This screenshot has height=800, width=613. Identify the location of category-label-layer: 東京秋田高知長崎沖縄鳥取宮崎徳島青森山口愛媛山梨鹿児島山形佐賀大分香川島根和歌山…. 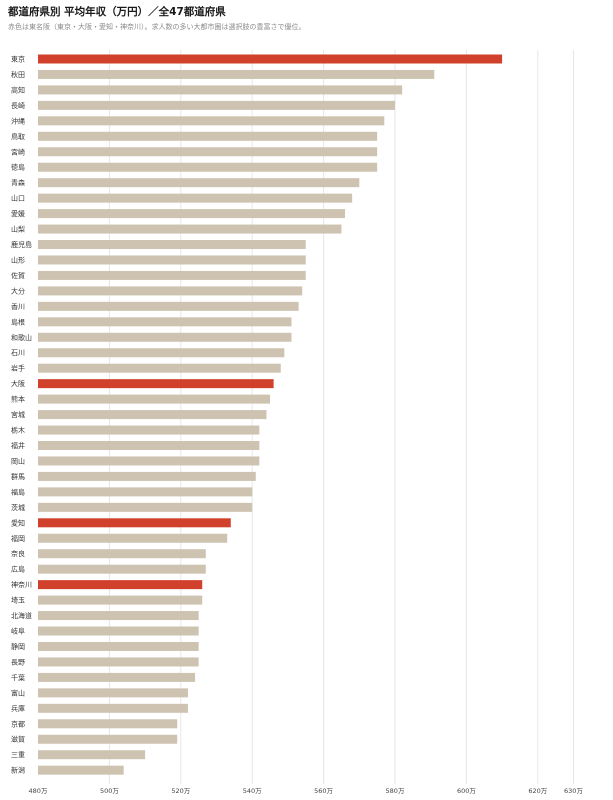
(21, 415).